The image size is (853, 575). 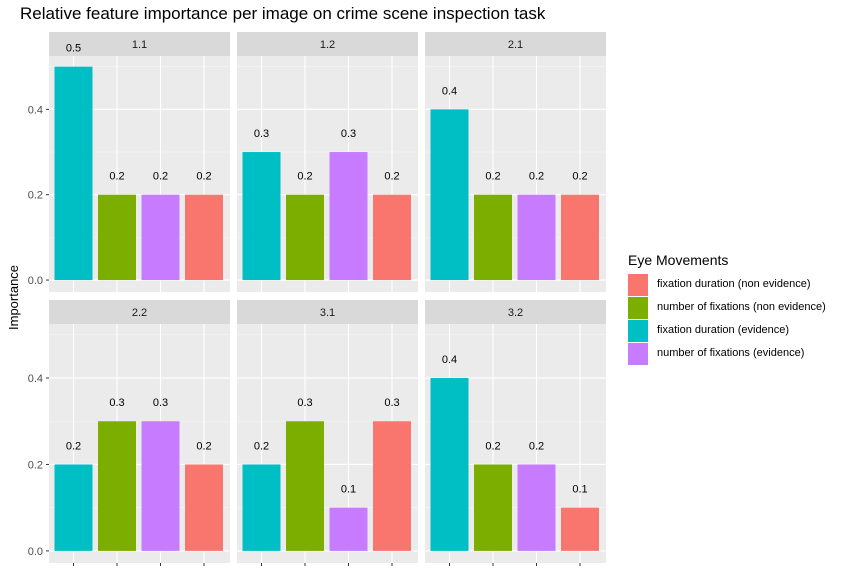 What do you see at coordinates (731, 353) in the screenshot?
I see `legend-label: number of fixations (evidence)` at bounding box center [731, 353].